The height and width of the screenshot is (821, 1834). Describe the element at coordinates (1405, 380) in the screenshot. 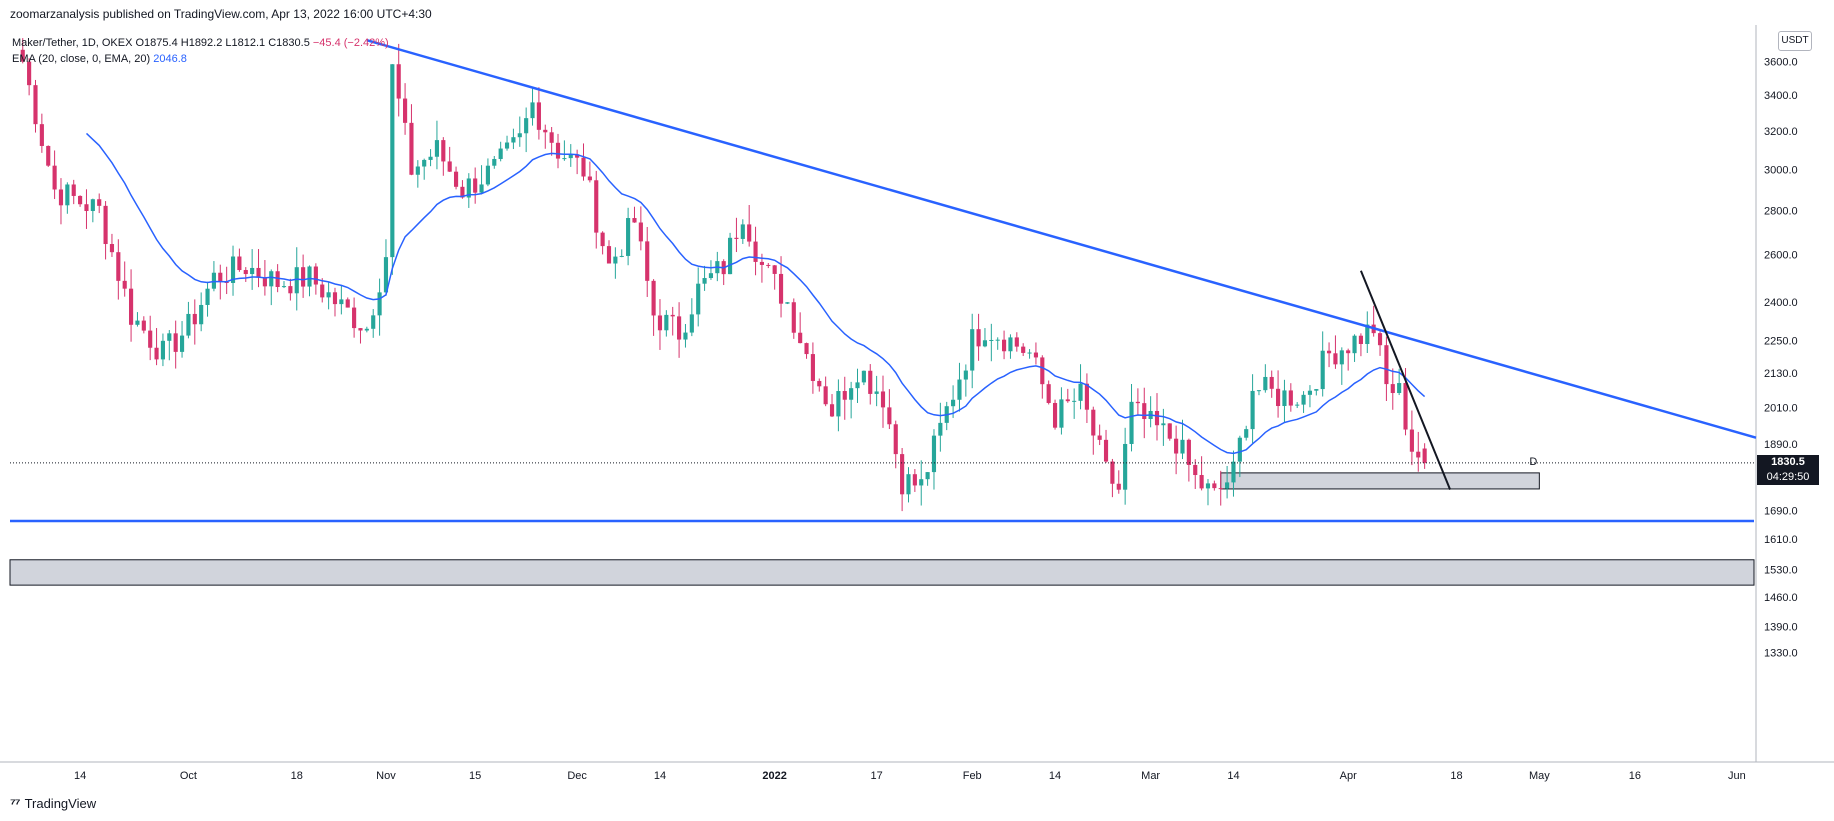

I see `steep-trendline` at that location.